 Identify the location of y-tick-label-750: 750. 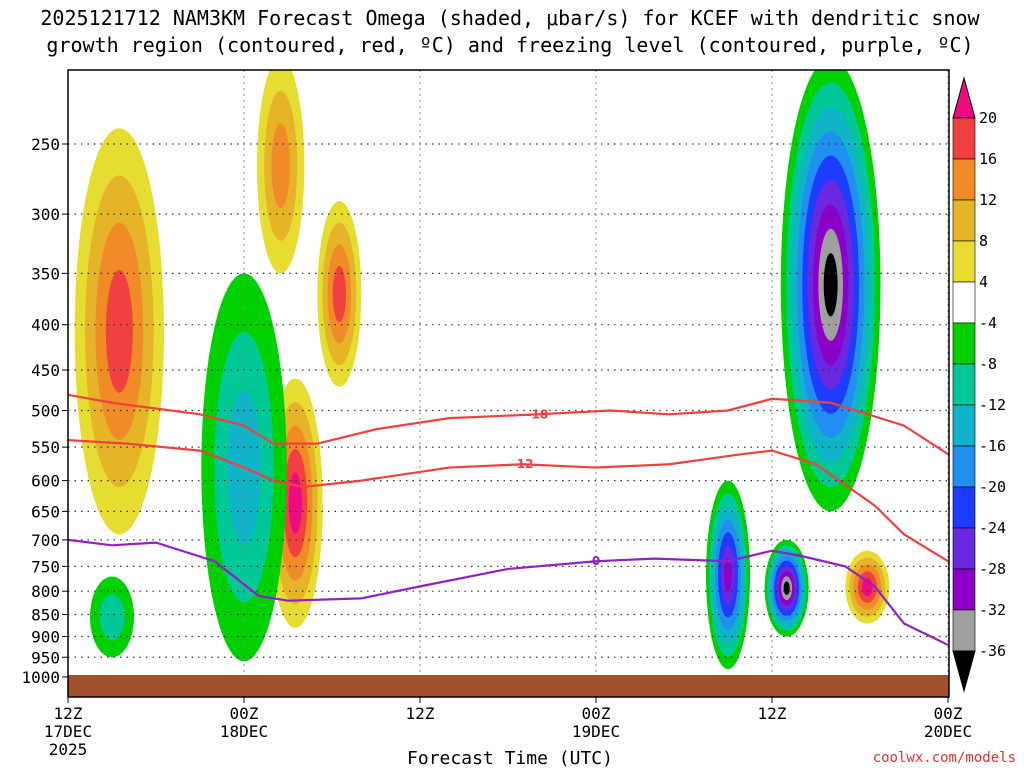
(45, 566).